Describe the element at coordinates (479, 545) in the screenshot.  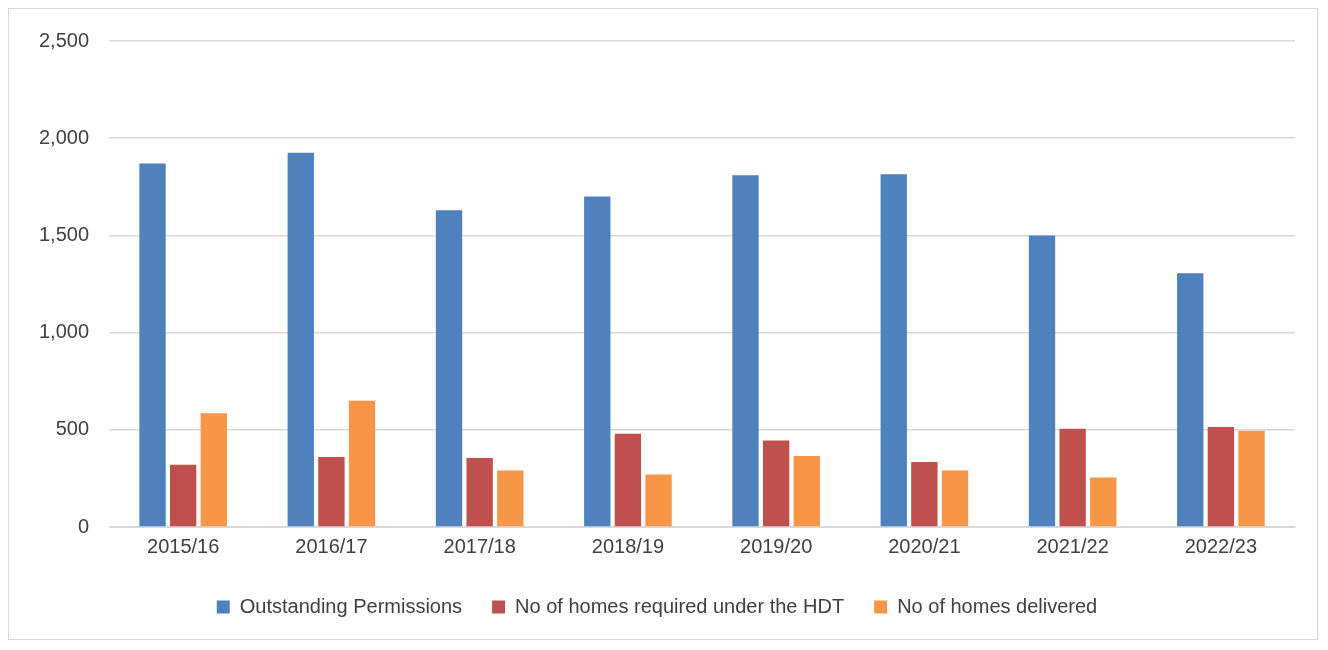
I see `x-tick-label: 2017/18` at that location.